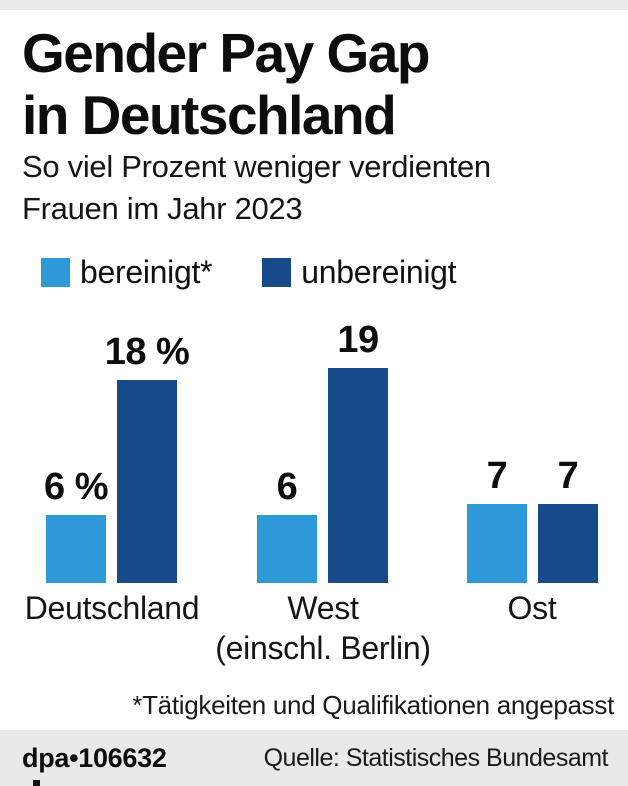 This screenshot has width=628, height=786. I want to click on bar-value-label: 19, so click(358, 340).